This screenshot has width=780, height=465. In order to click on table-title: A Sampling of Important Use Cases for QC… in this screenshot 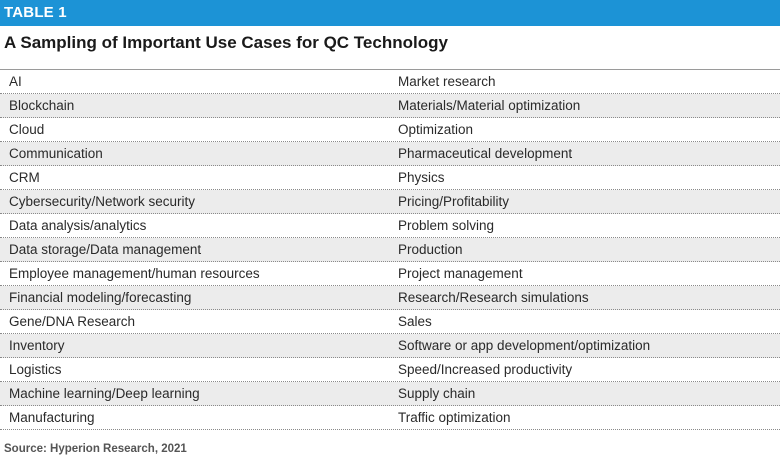, I will do `click(226, 42)`.